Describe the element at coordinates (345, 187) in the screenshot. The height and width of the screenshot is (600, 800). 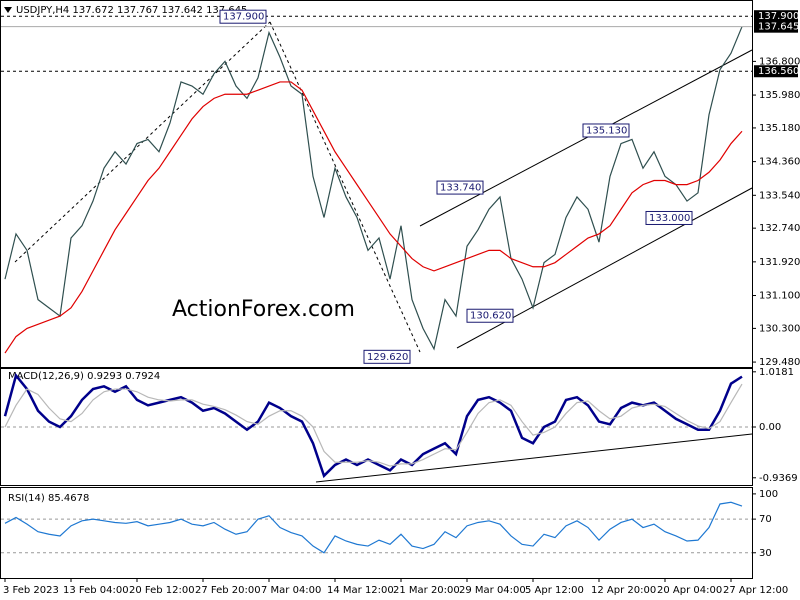
I see `trend-dashed` at that location.